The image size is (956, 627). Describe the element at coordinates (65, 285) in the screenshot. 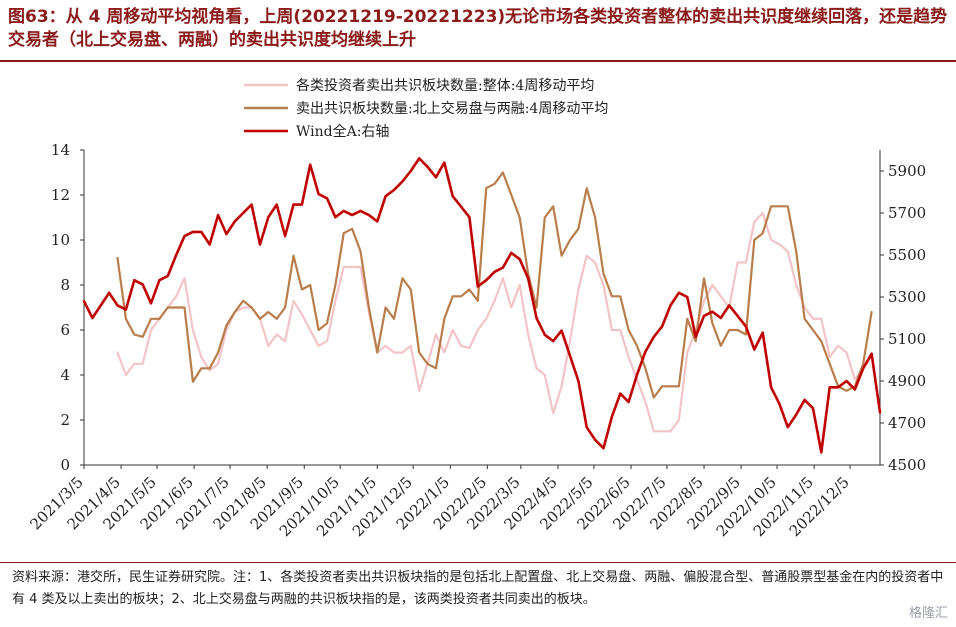

I see `left-tick-label: 8` at that location.